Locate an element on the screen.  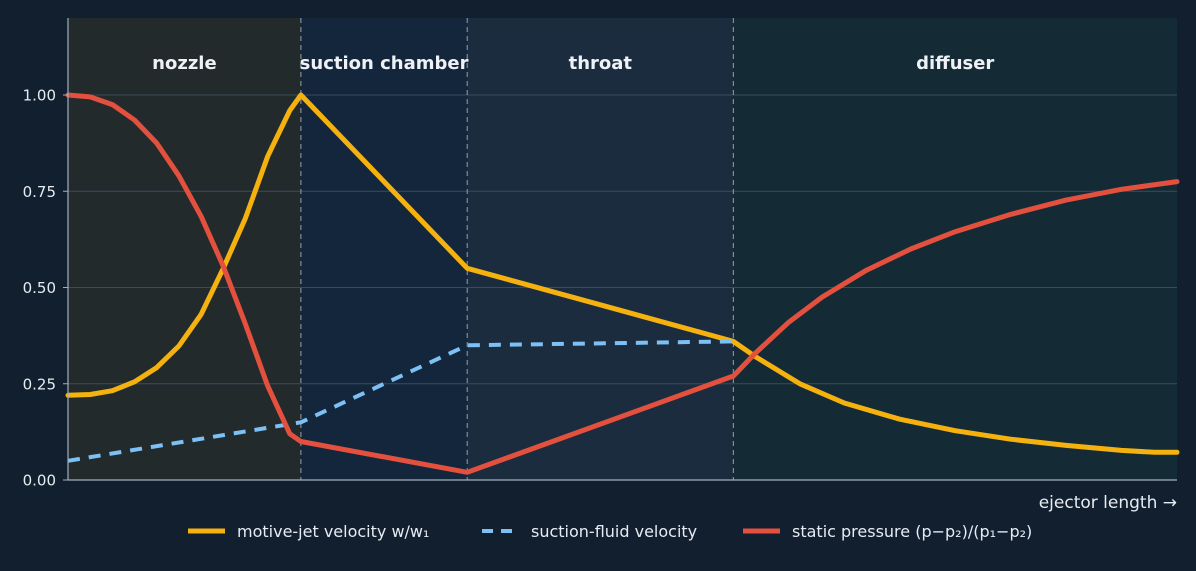
region-label-nozzle: nozzle is located at coordinates (184, 63).